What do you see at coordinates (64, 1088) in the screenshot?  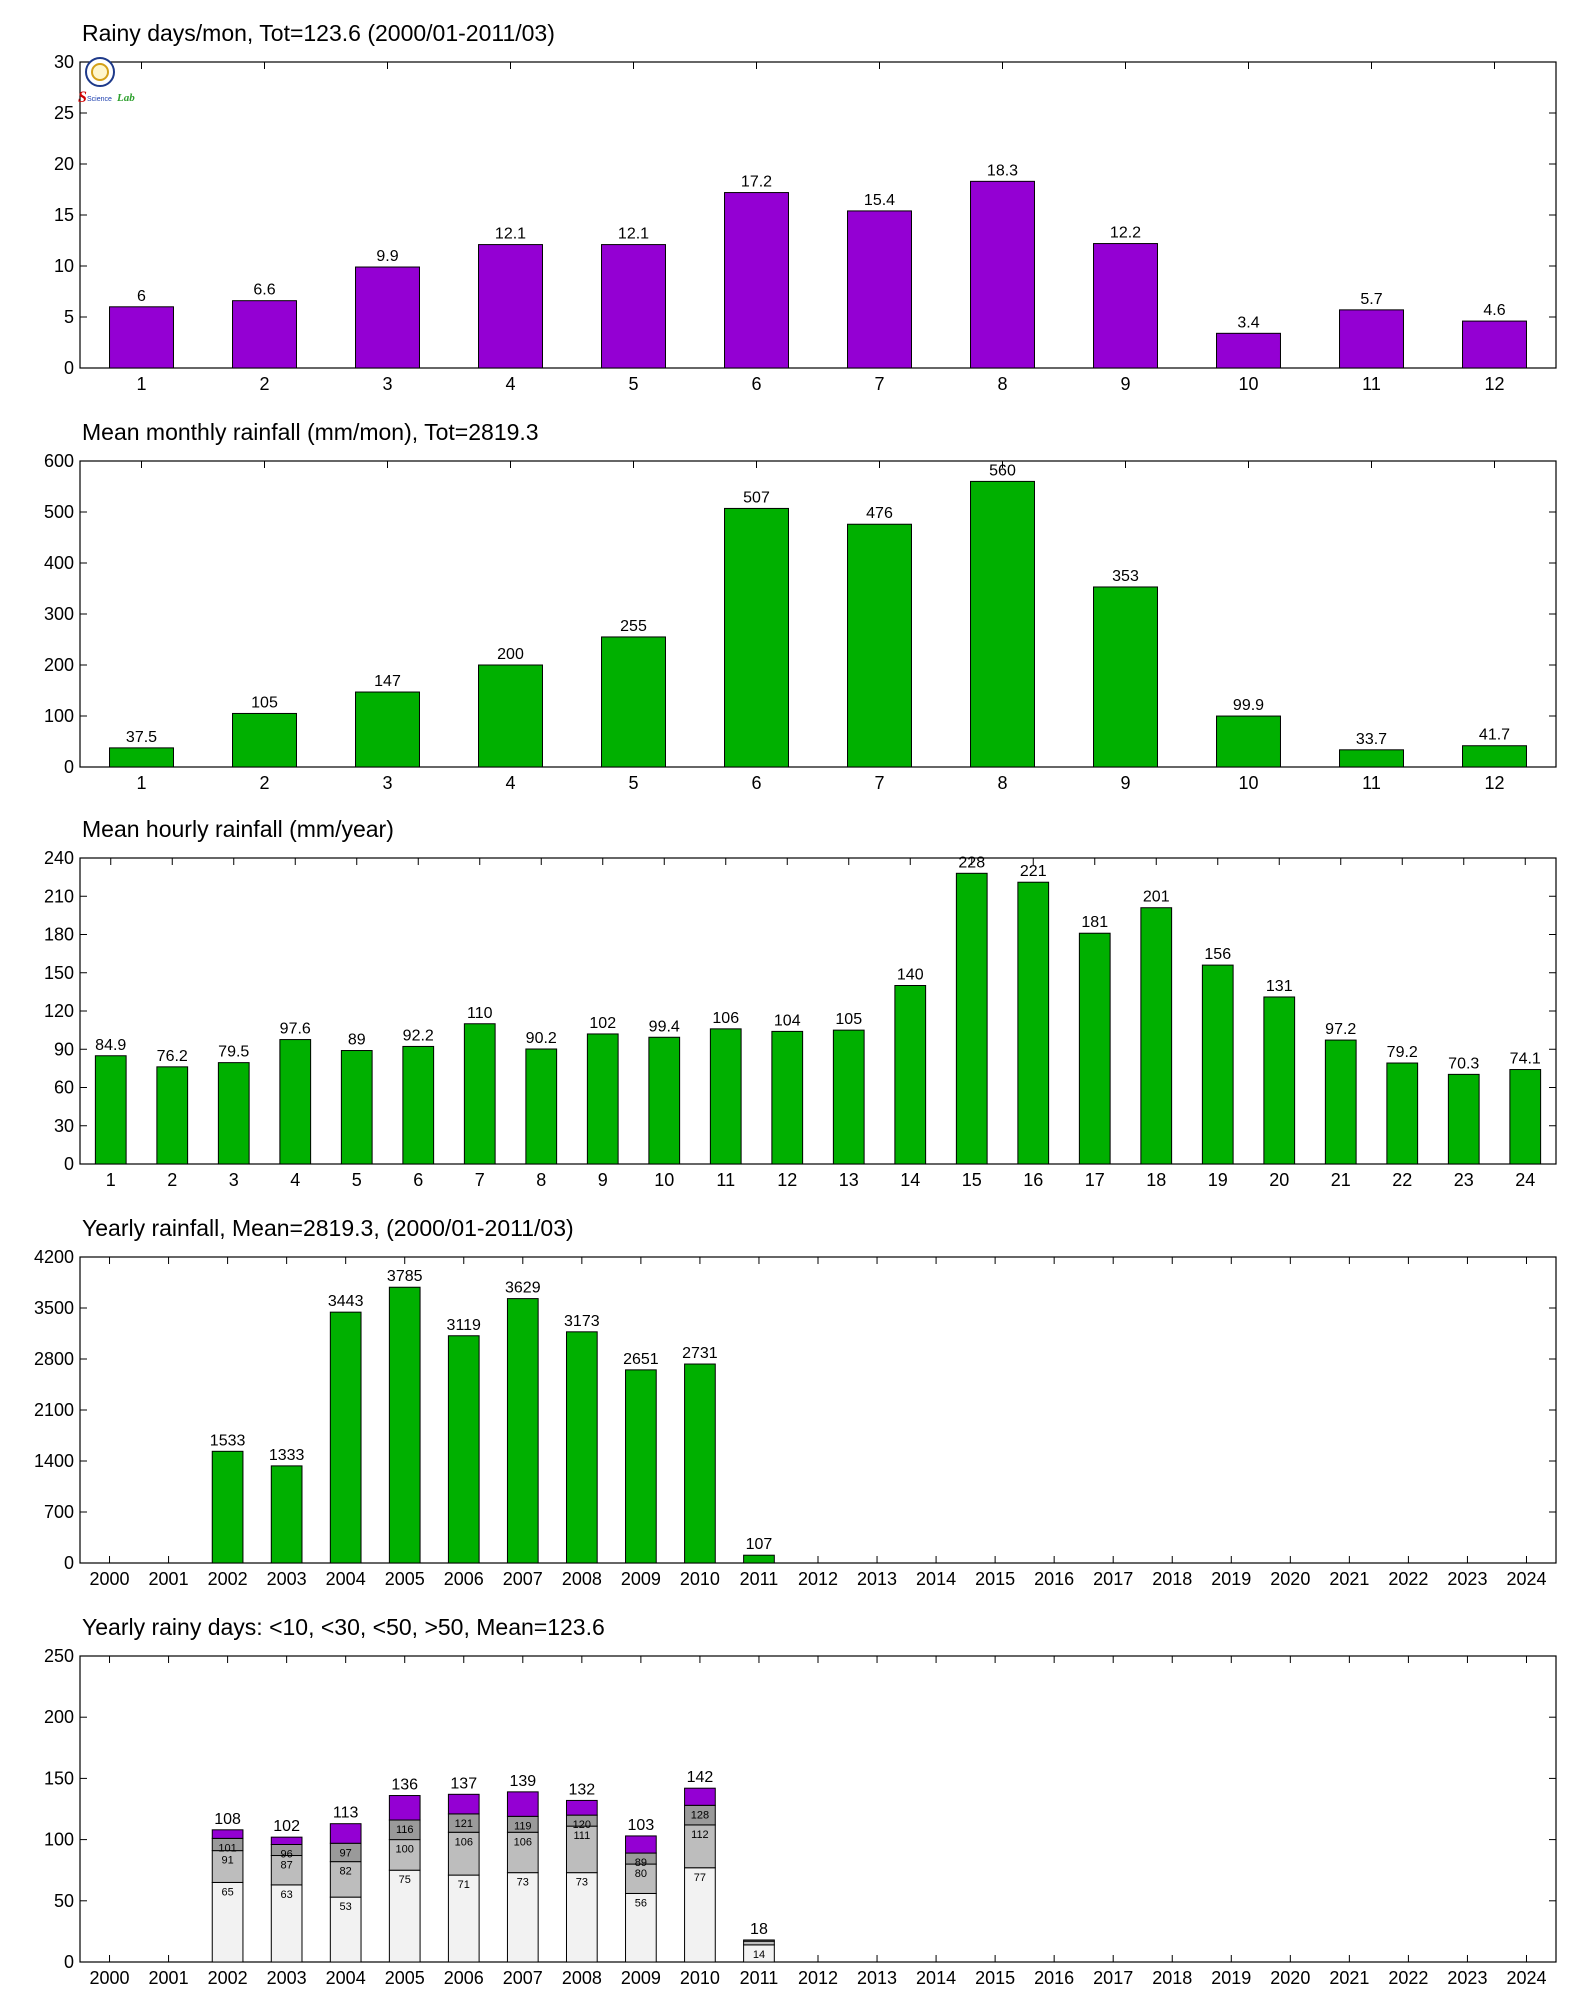 I see `y-tick-label: 60` at bounding box center [64, 1088].